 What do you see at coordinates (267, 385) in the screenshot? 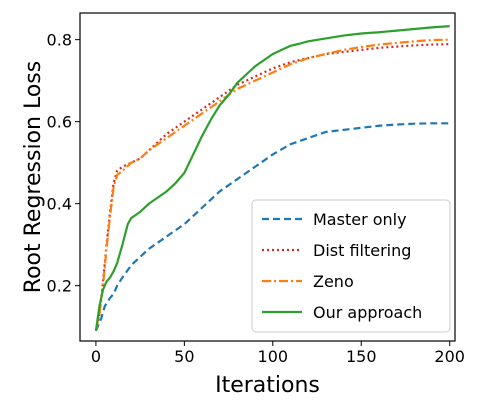
I see `x-axis-title: Iterations` at bounding box center [267, 385].